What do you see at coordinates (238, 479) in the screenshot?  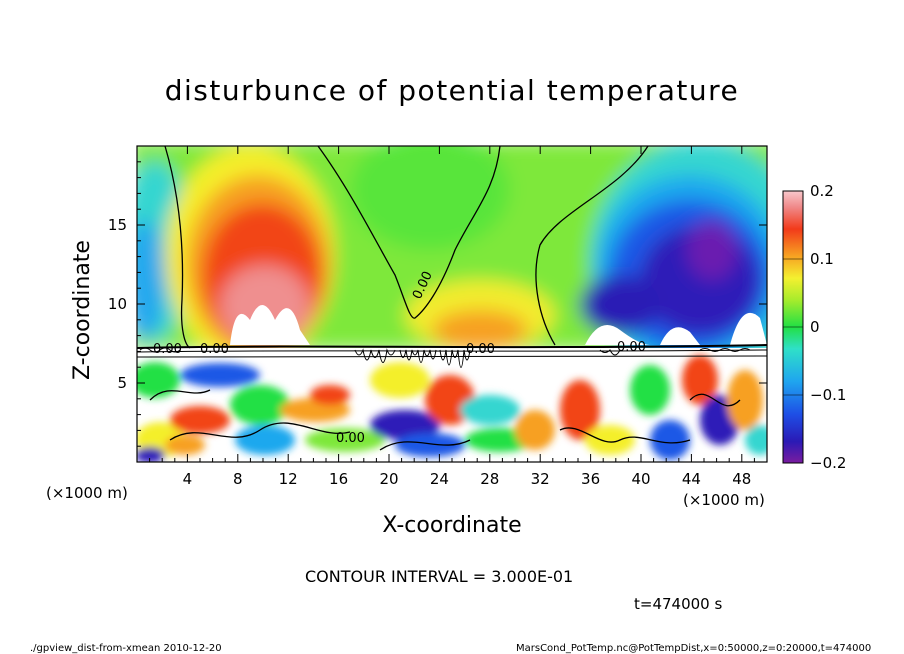 I see `x-tick-label: 8` at bounding box center [238, 479].